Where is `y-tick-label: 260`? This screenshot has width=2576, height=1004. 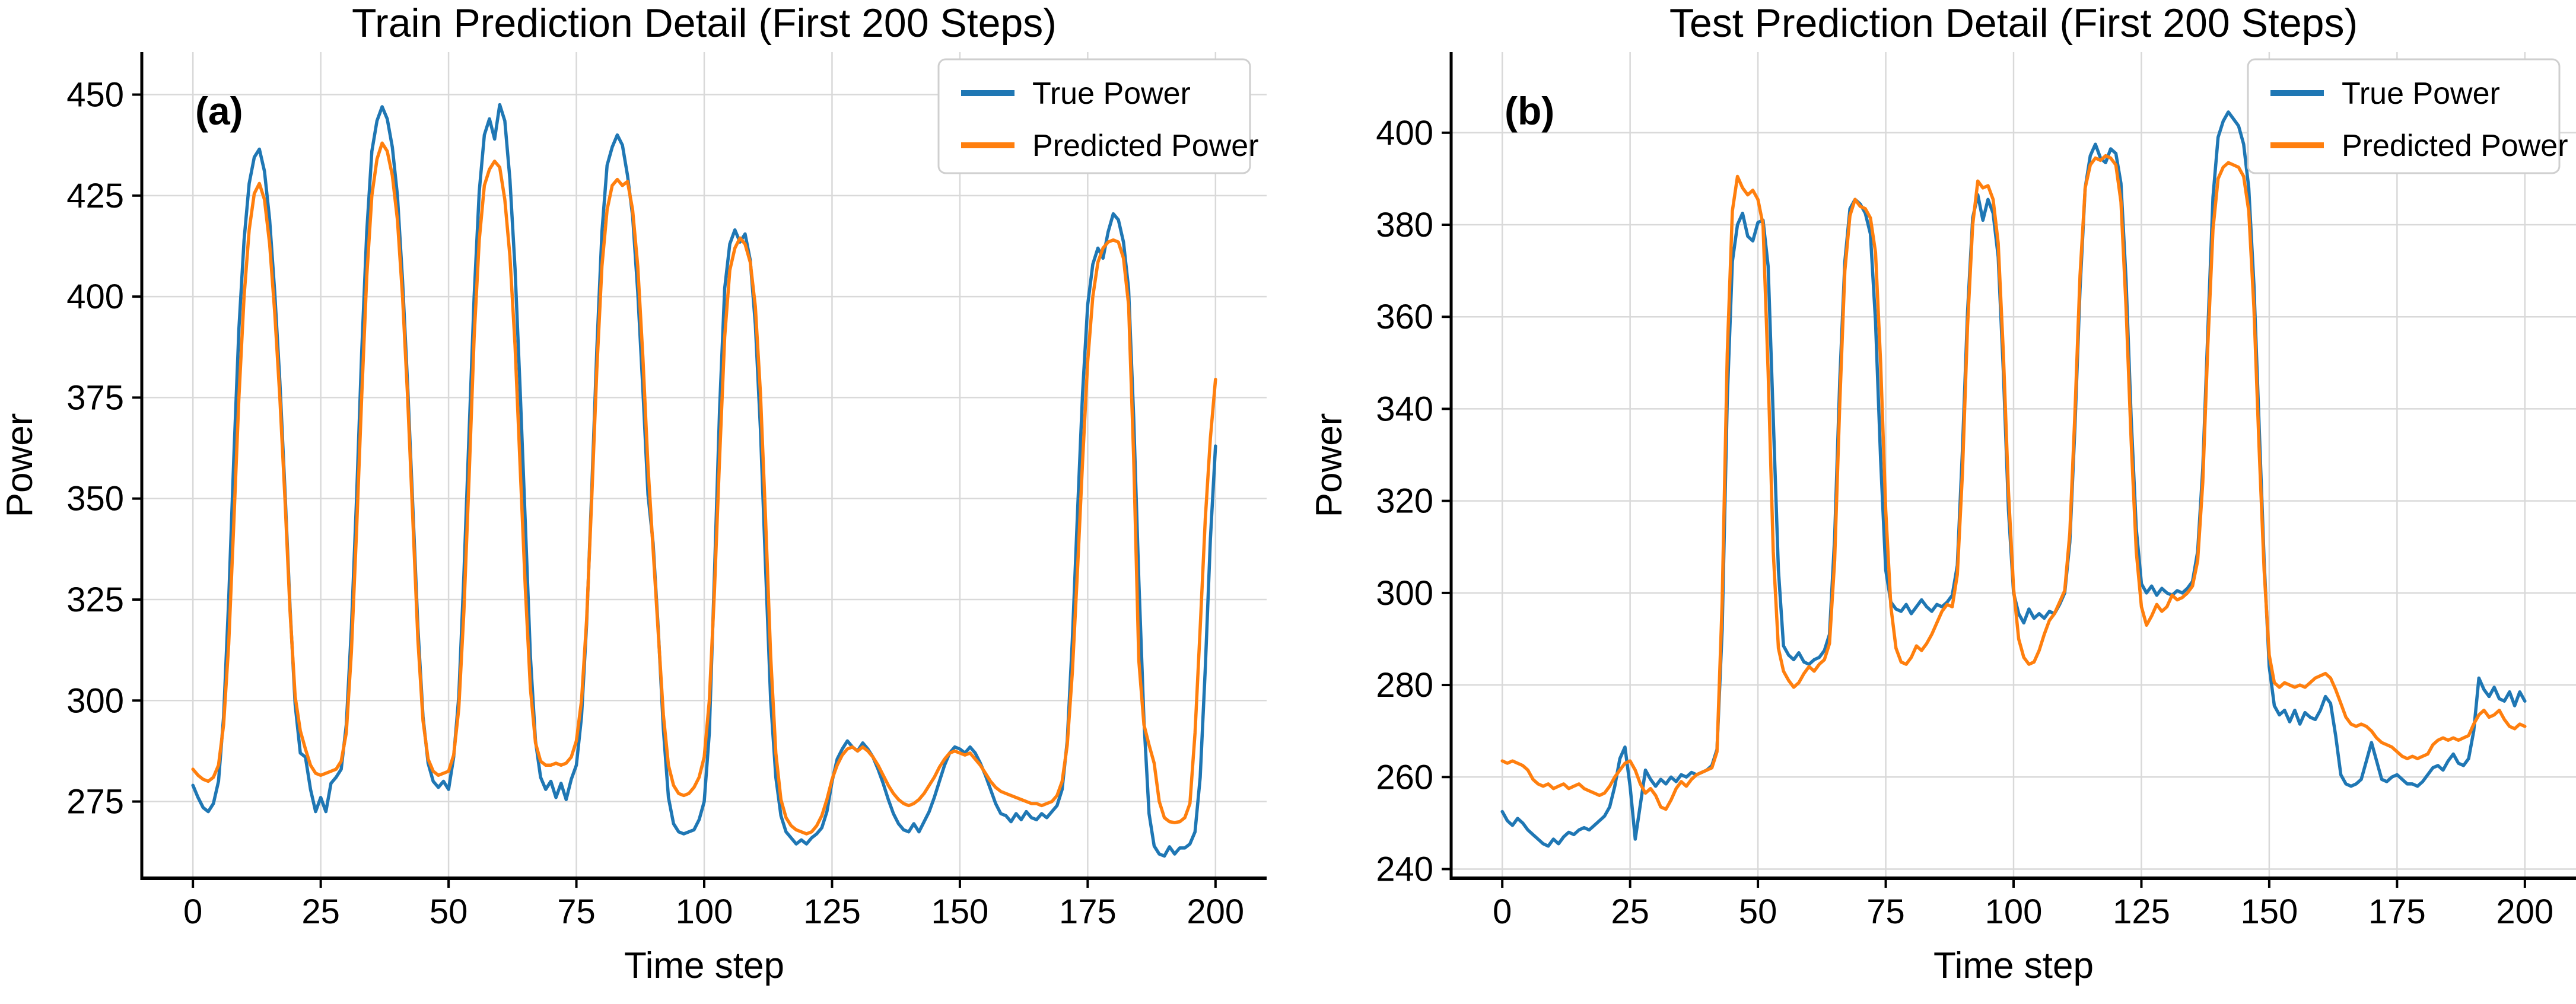
y-tick-label: 260 is located at coordinates (1404, 777).